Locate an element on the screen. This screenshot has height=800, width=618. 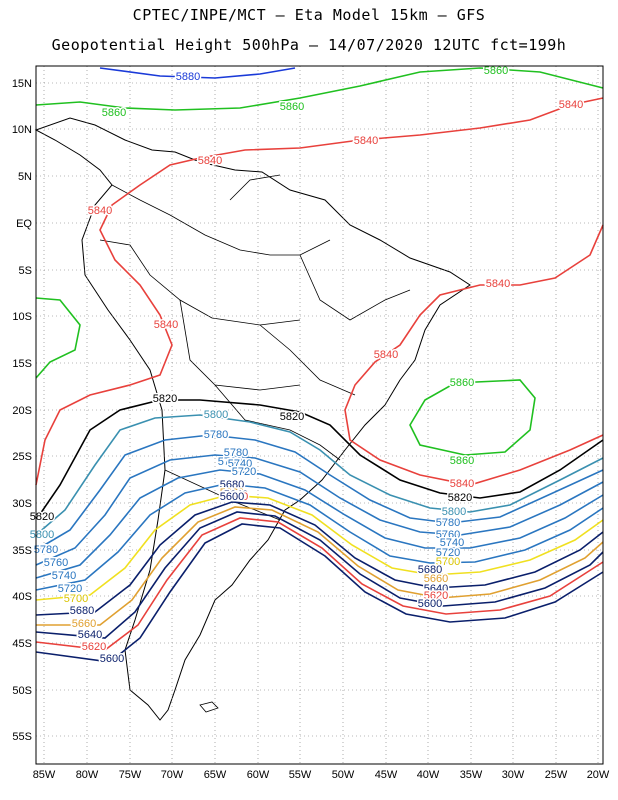
longitude-label: 65W is located at coordinates (215, 775).